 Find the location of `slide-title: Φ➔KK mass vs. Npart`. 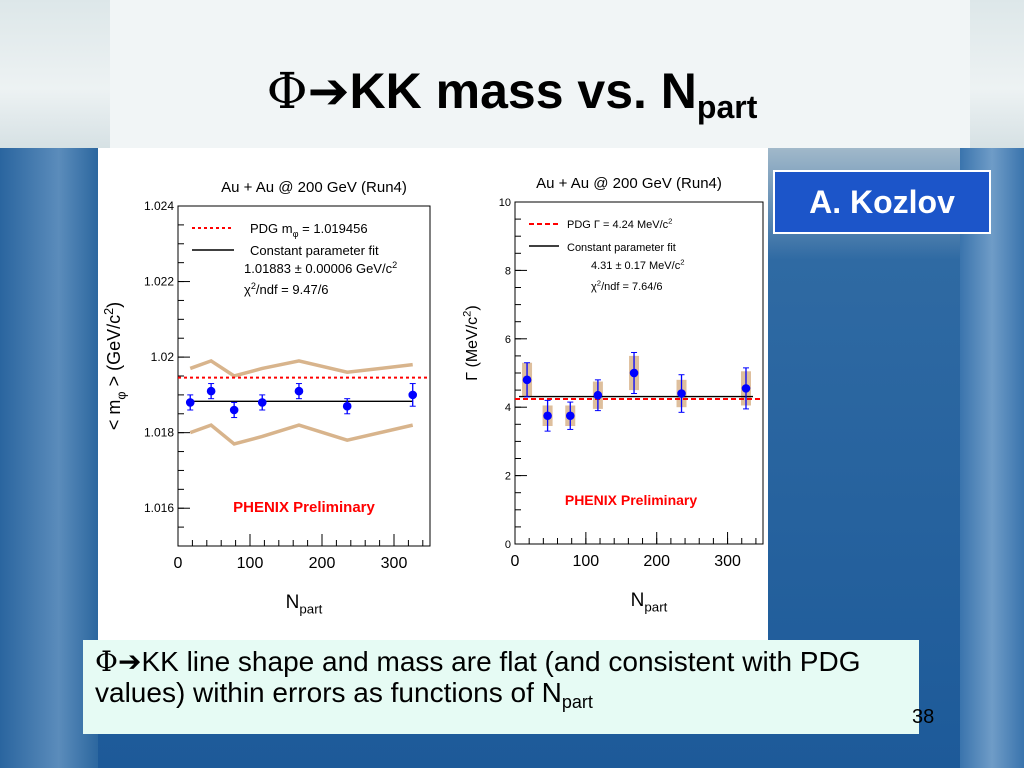

slide-title: Φ➔KK mass vs. Npart is located at coordinates (512, 94).